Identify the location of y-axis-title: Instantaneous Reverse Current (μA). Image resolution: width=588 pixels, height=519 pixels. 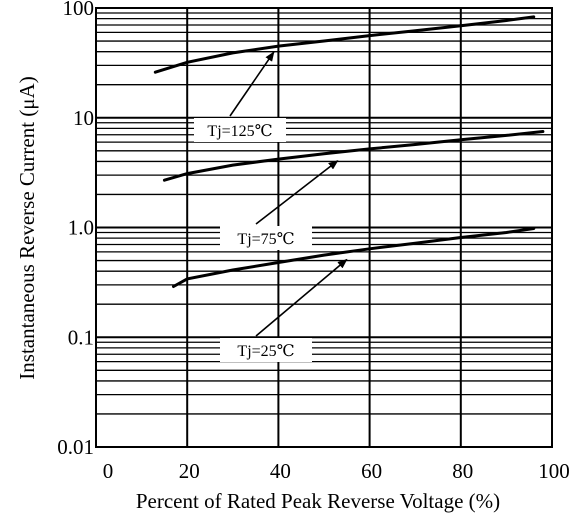
(27, 227).